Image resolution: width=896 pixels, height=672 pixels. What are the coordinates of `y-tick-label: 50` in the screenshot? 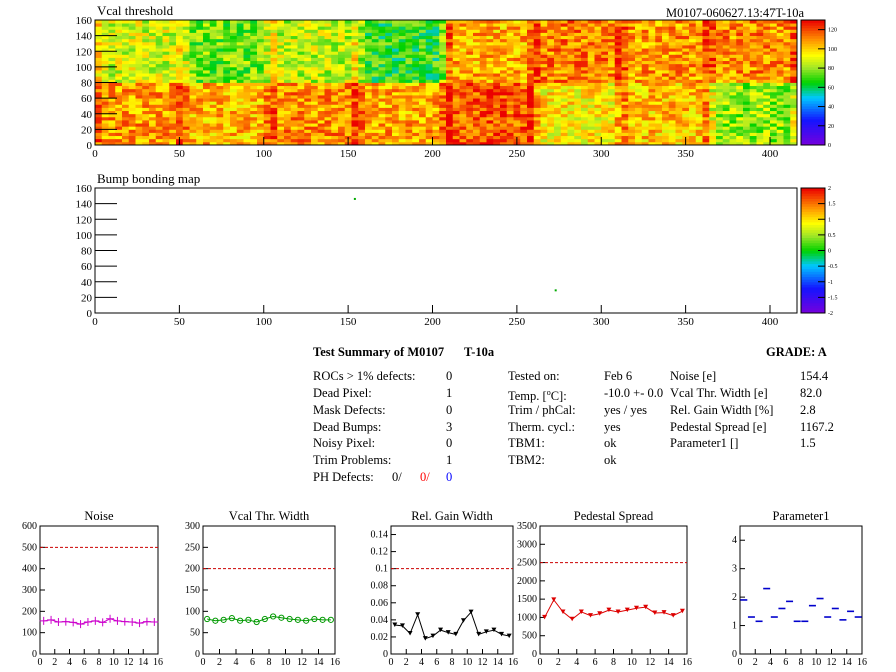 It's located at (195, 633).